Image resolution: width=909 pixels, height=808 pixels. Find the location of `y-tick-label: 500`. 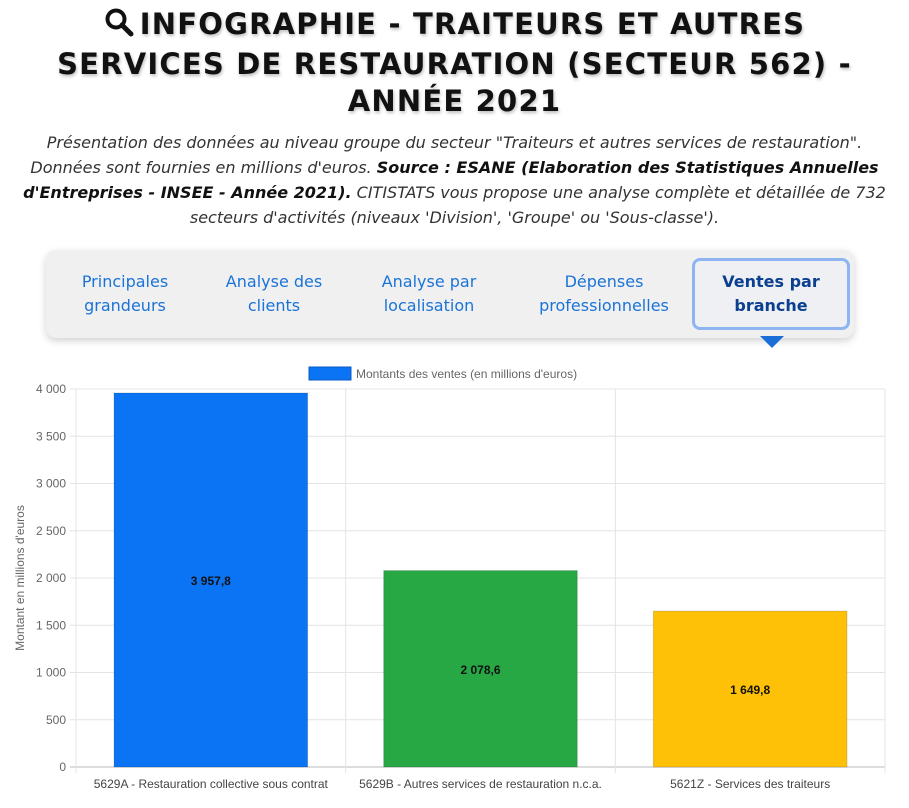

y-tick-label: 500 is located at coordinates (56, 720).